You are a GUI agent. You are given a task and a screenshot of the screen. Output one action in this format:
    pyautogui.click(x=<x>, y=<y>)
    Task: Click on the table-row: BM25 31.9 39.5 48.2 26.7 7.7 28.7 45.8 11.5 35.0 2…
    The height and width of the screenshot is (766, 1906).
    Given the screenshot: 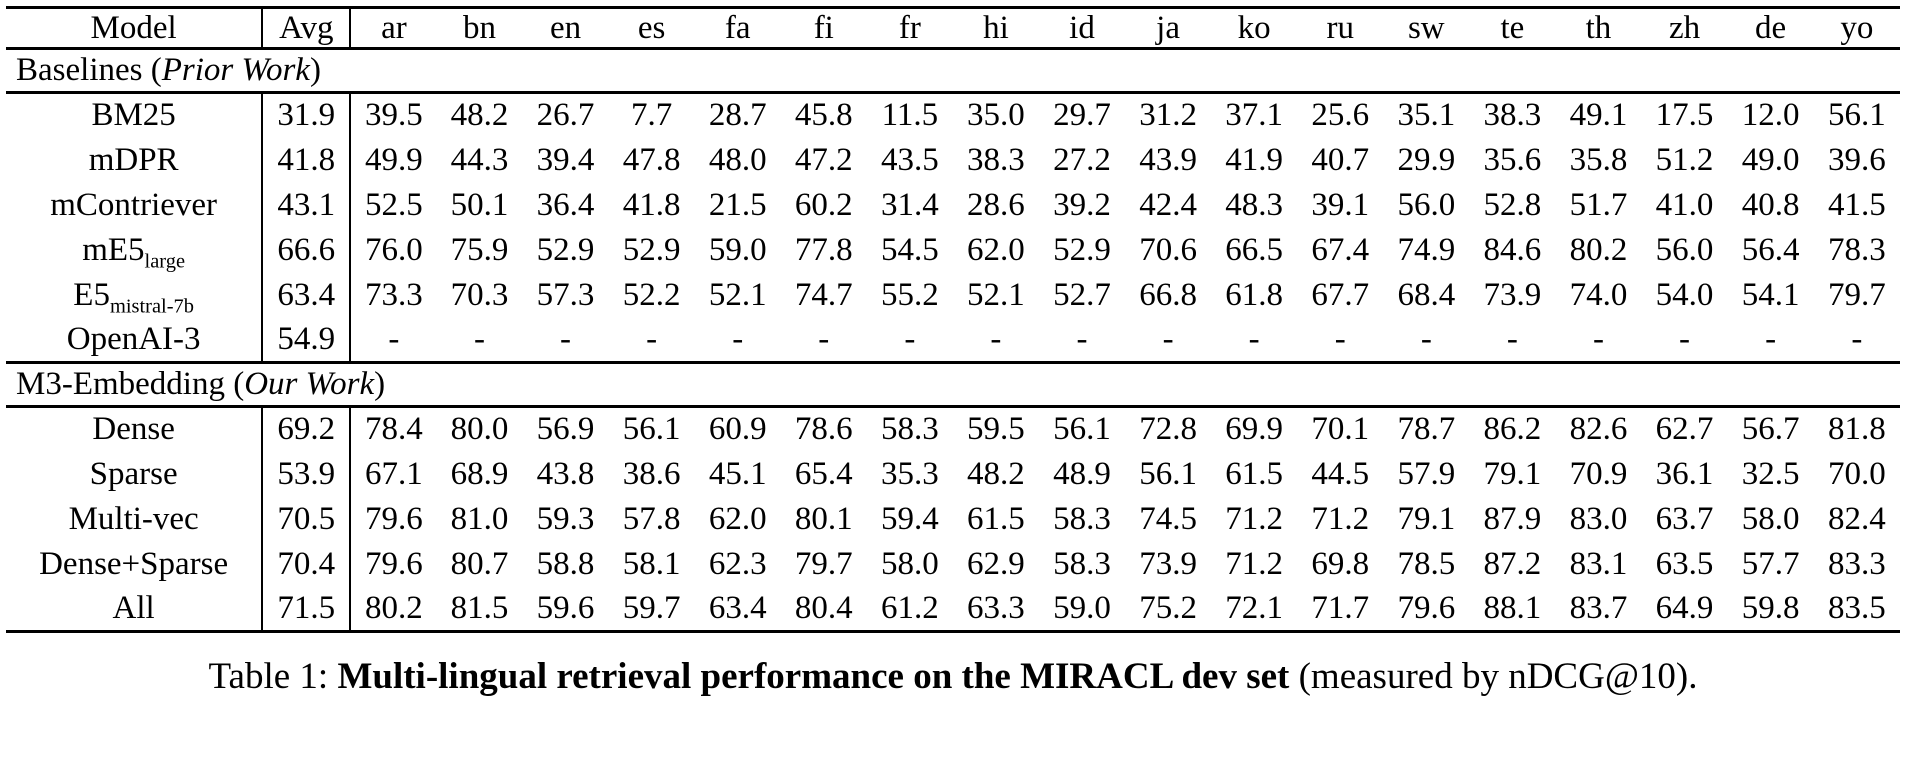 What is the action you would take?
    pyautogui.click(x=953, y=115)
    